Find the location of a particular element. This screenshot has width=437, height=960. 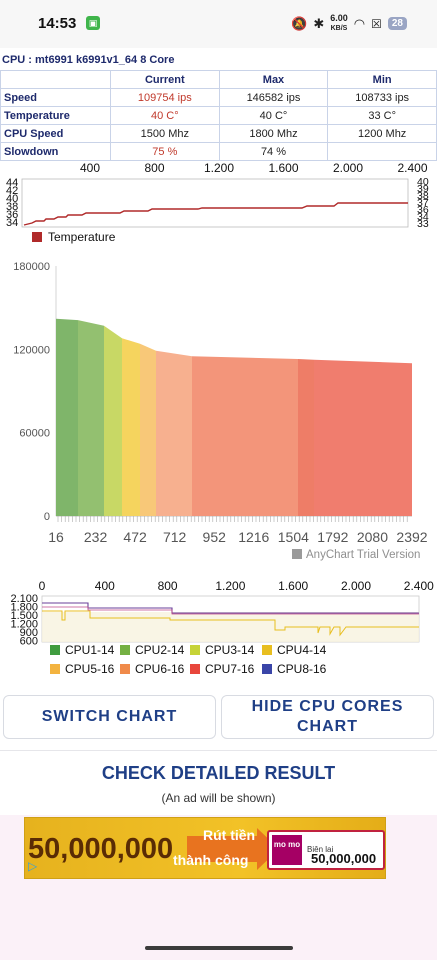

speed-x-minor-ticks is located at coordinates (232, 519).